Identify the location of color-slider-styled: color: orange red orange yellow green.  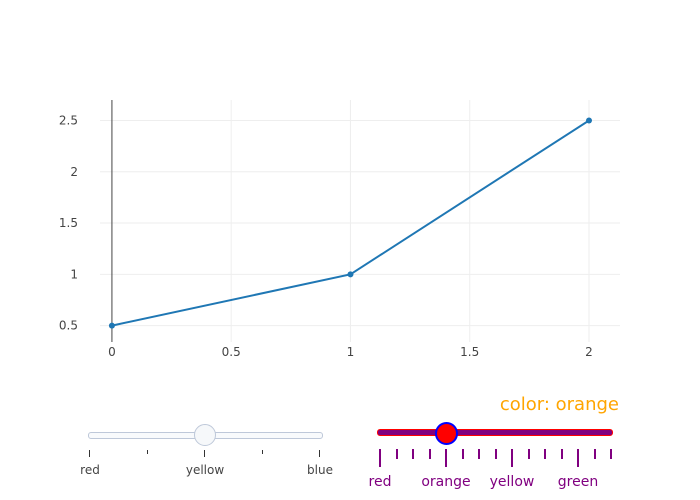
(499, 444).